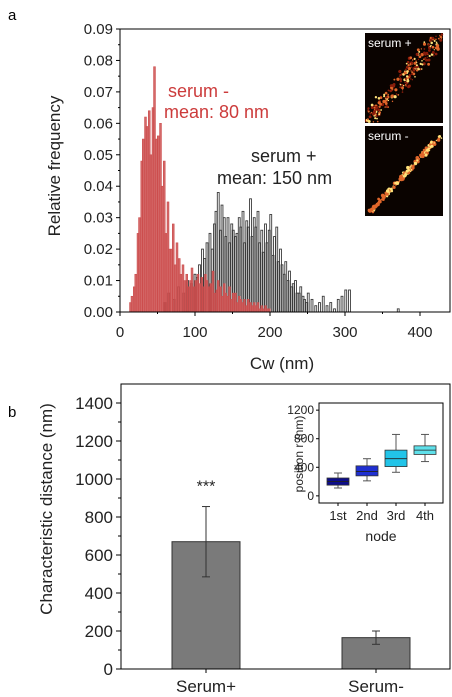 The image size is (452, 697). Describe the element at coordinates (94, 479) in the screenshot. I see `y-tick-label: 1000` at that location.